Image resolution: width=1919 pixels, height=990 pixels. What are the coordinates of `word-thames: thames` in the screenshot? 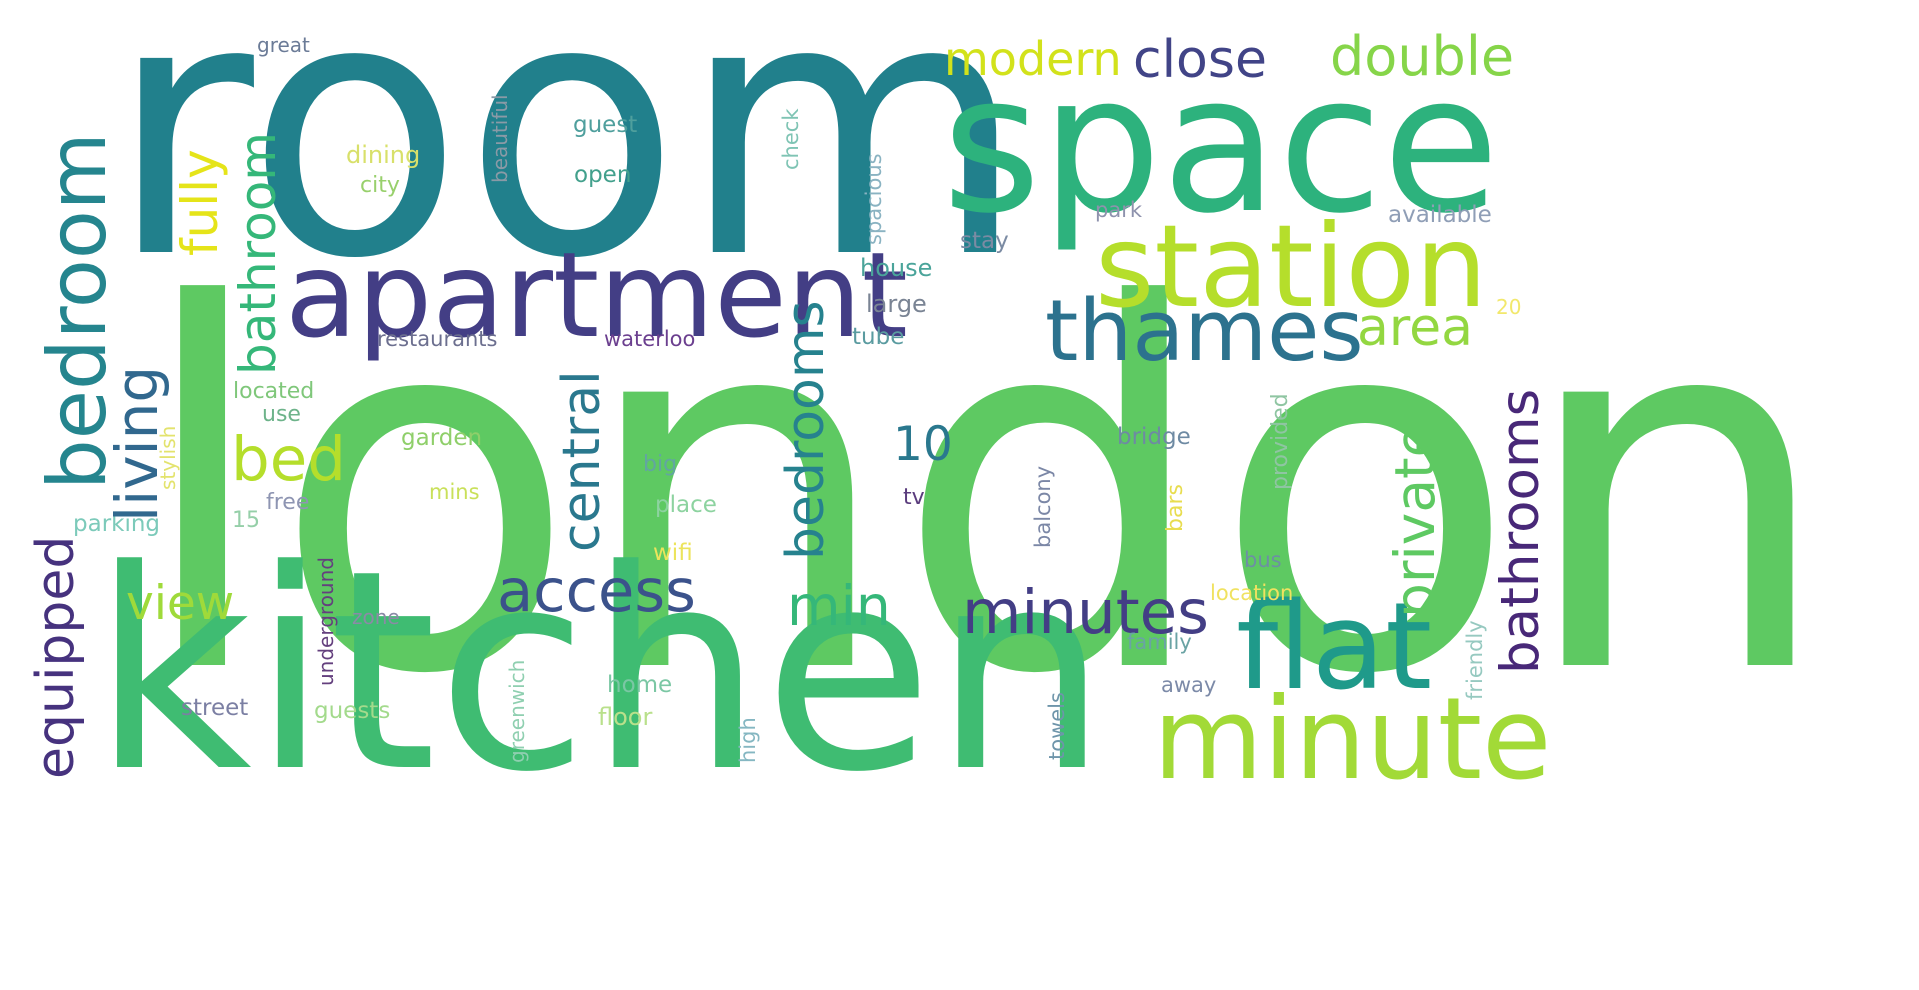 It's located at (1204, 331).